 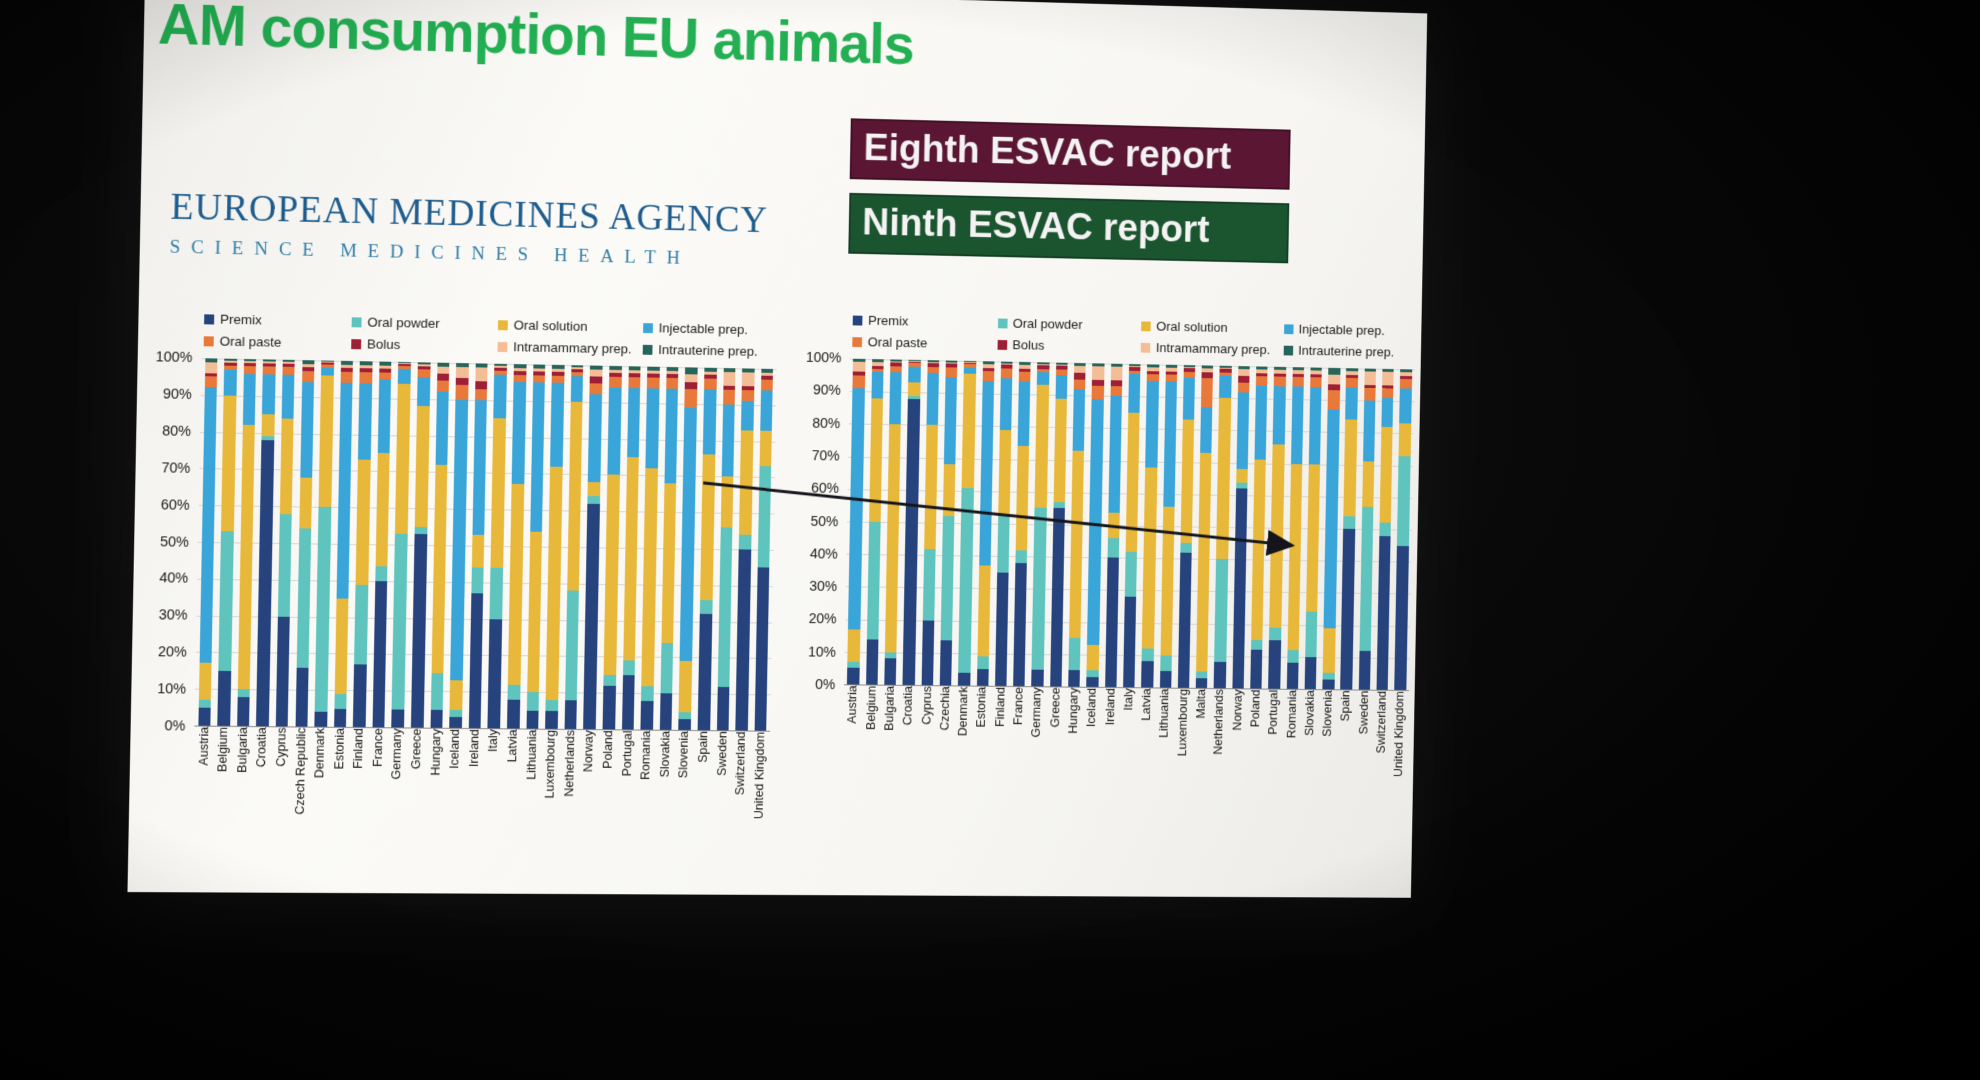 What do you see at coordinates (920, 342) in the screenshot?
I see `legend-item: Oral paste` at bounding box center [920, 342].